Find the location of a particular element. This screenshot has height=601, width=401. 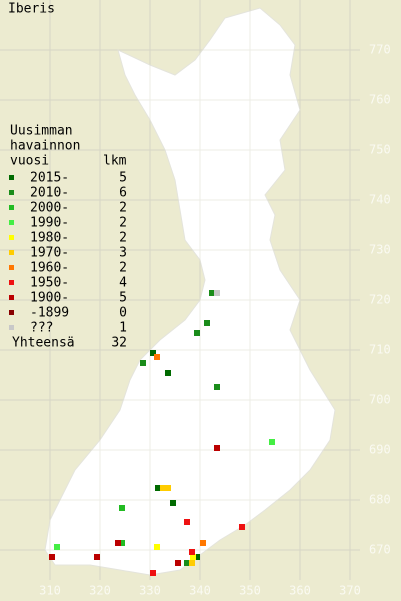

y-tick-label: 700 is located at coordinates (380, 400).